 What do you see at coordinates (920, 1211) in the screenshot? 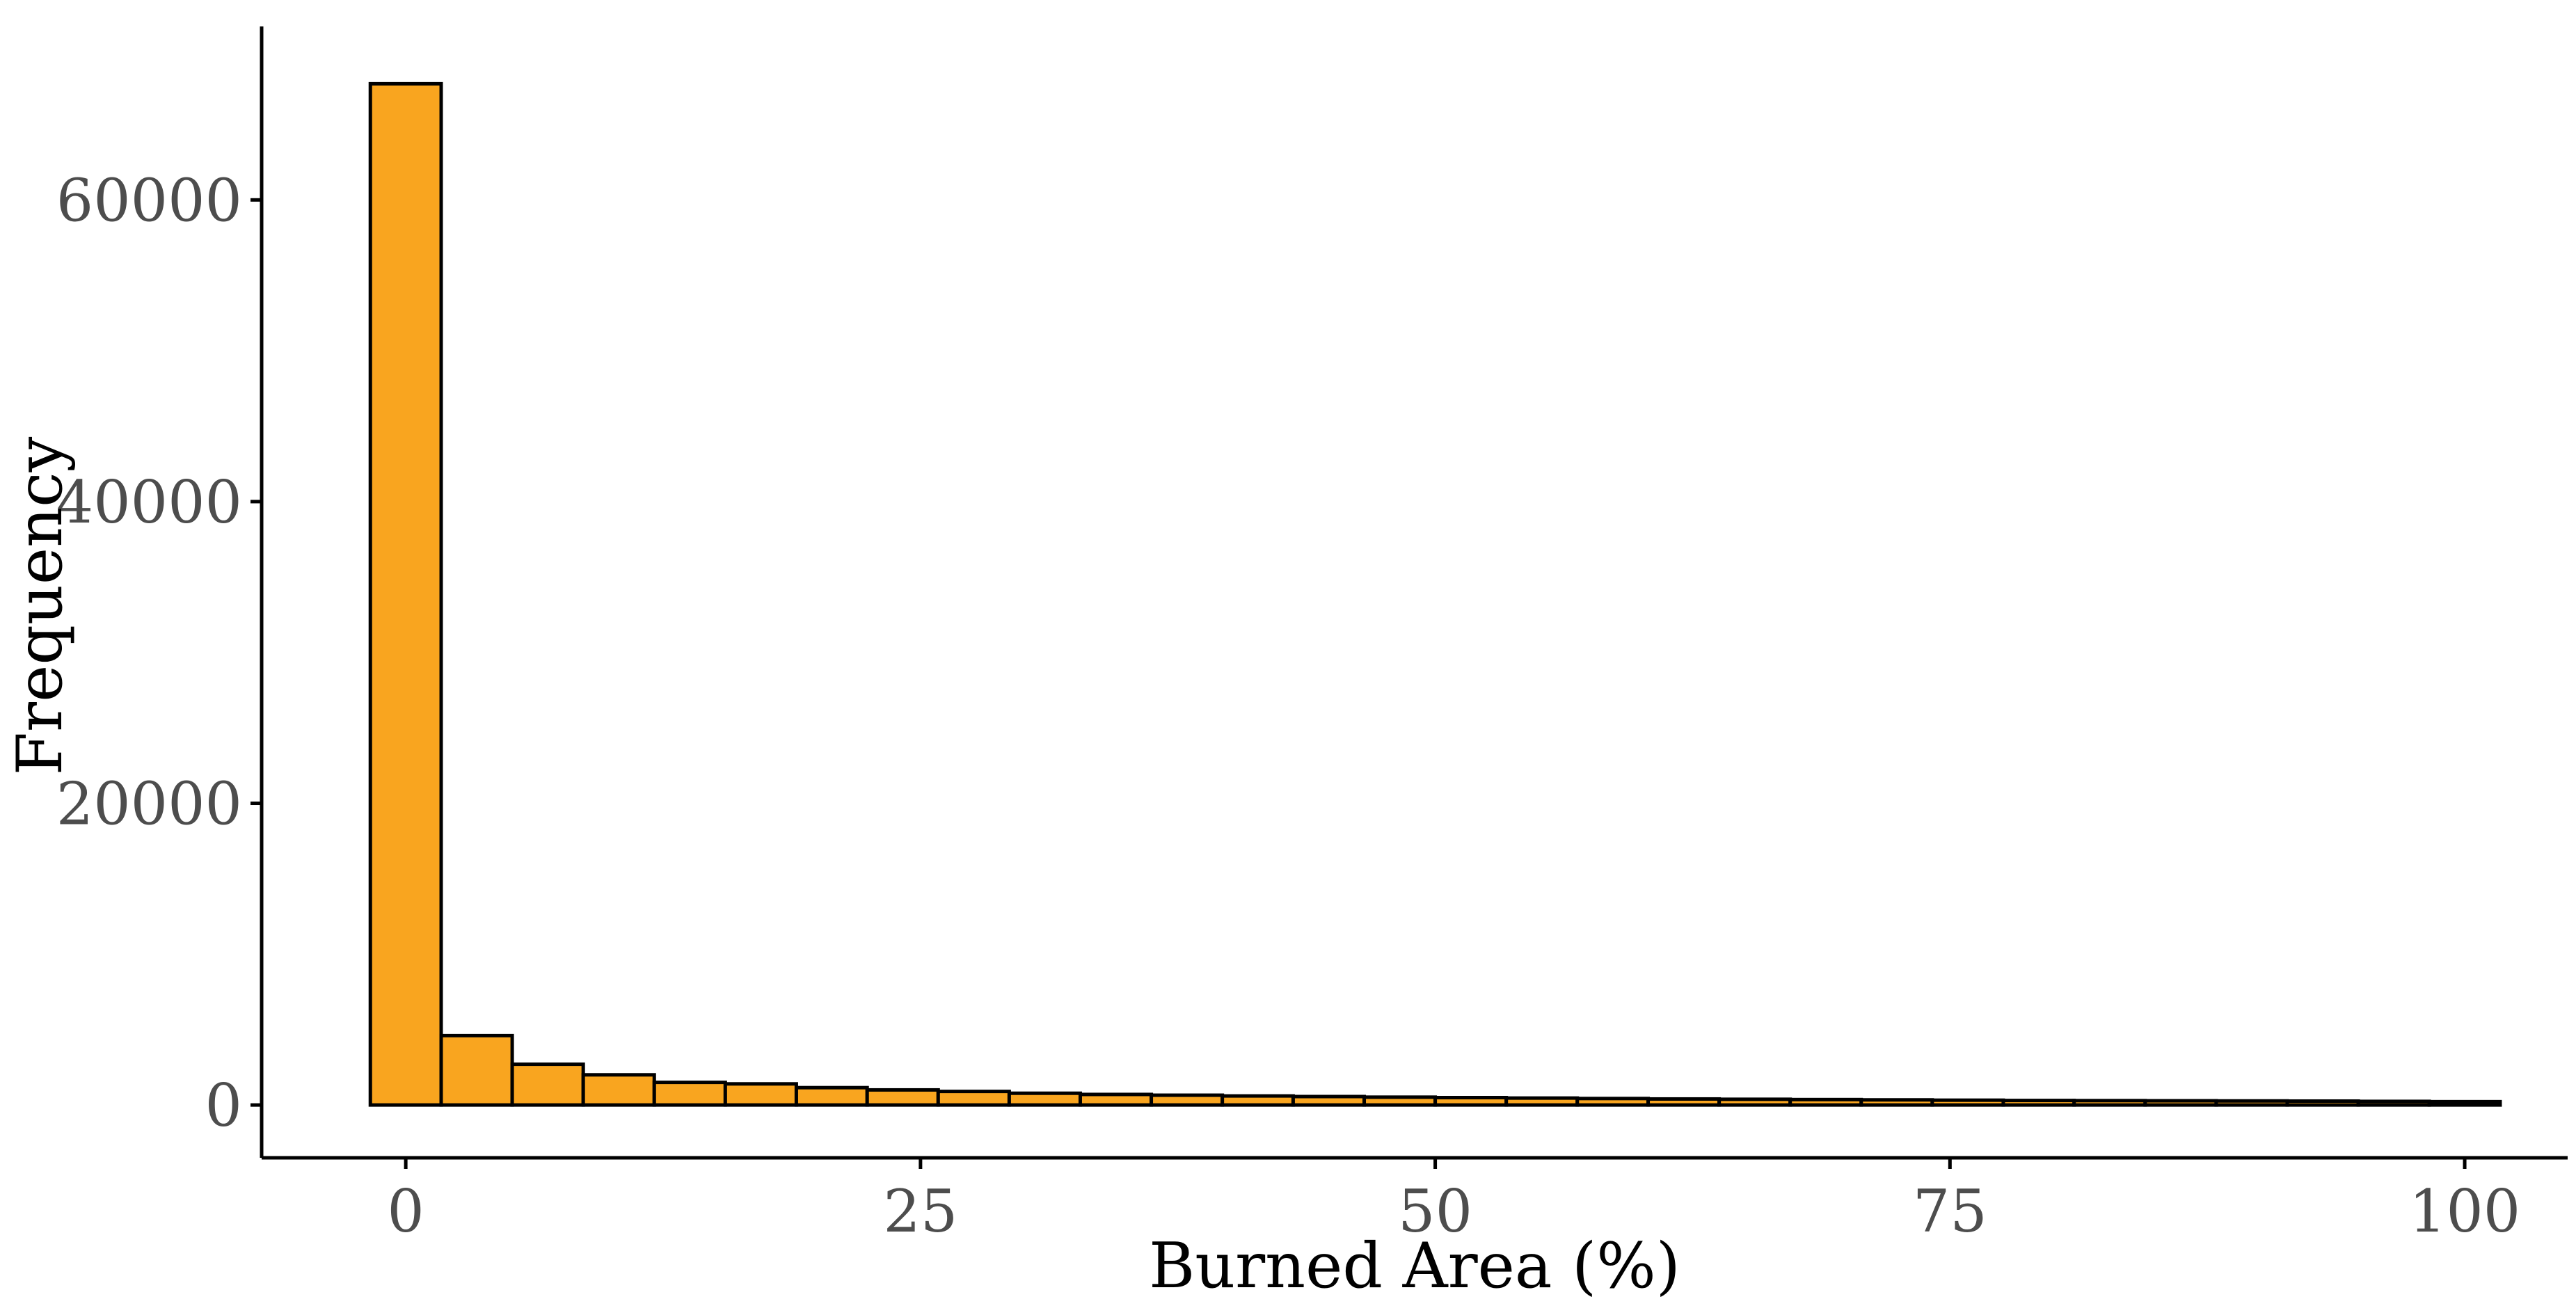
I see `x-tick-label: 25` at bounding box center [920, 1211].